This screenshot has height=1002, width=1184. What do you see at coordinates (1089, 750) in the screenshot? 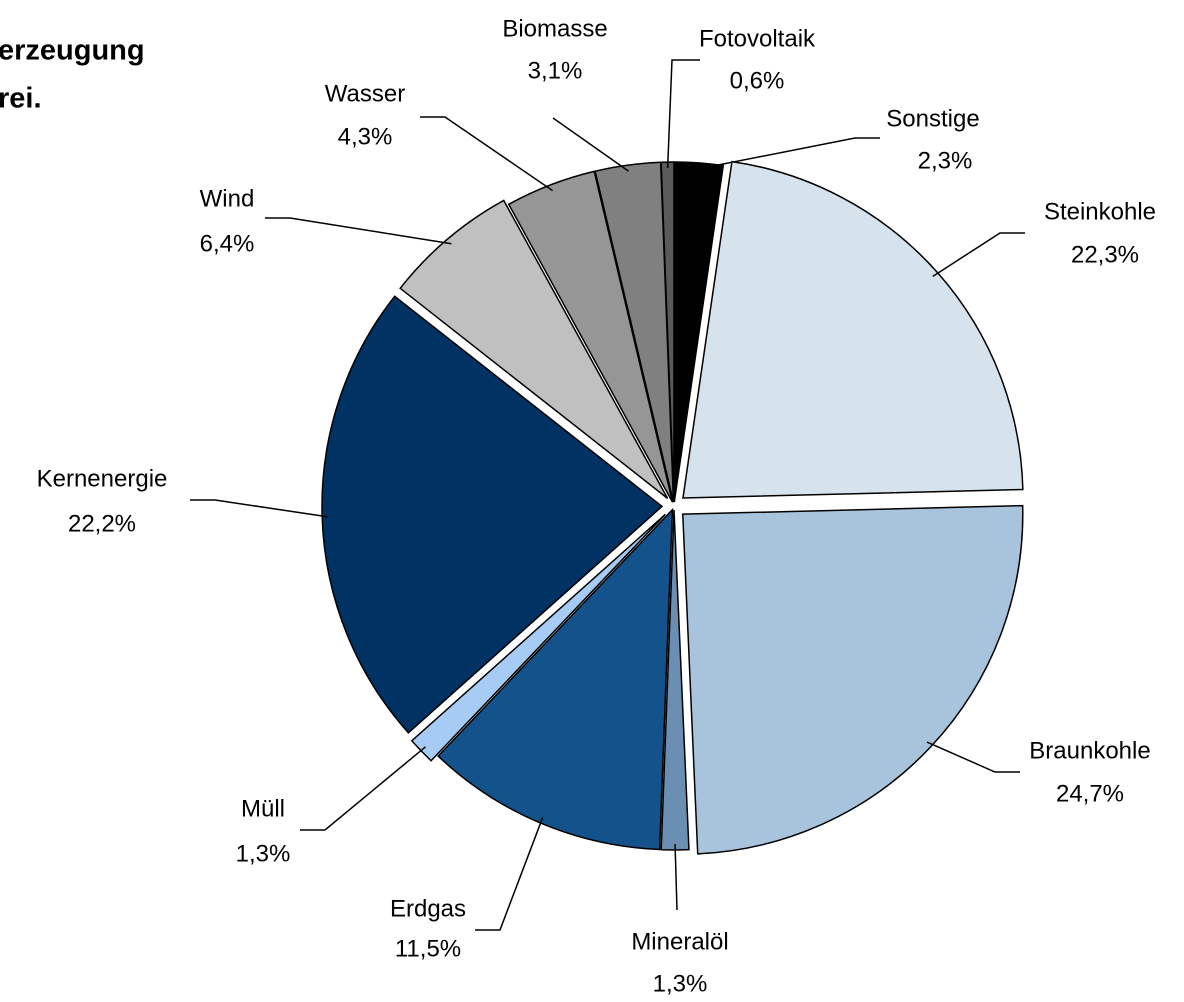
I see `slice-label: Braunkohle` at bounding box center [1089, 750].